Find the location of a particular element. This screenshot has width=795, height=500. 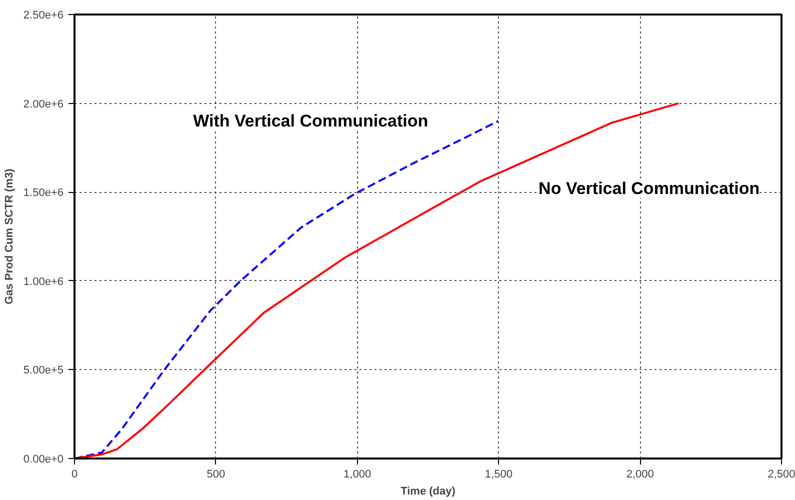

y-tick-label: 1.00e+6 is located at coordinates (43, 282).